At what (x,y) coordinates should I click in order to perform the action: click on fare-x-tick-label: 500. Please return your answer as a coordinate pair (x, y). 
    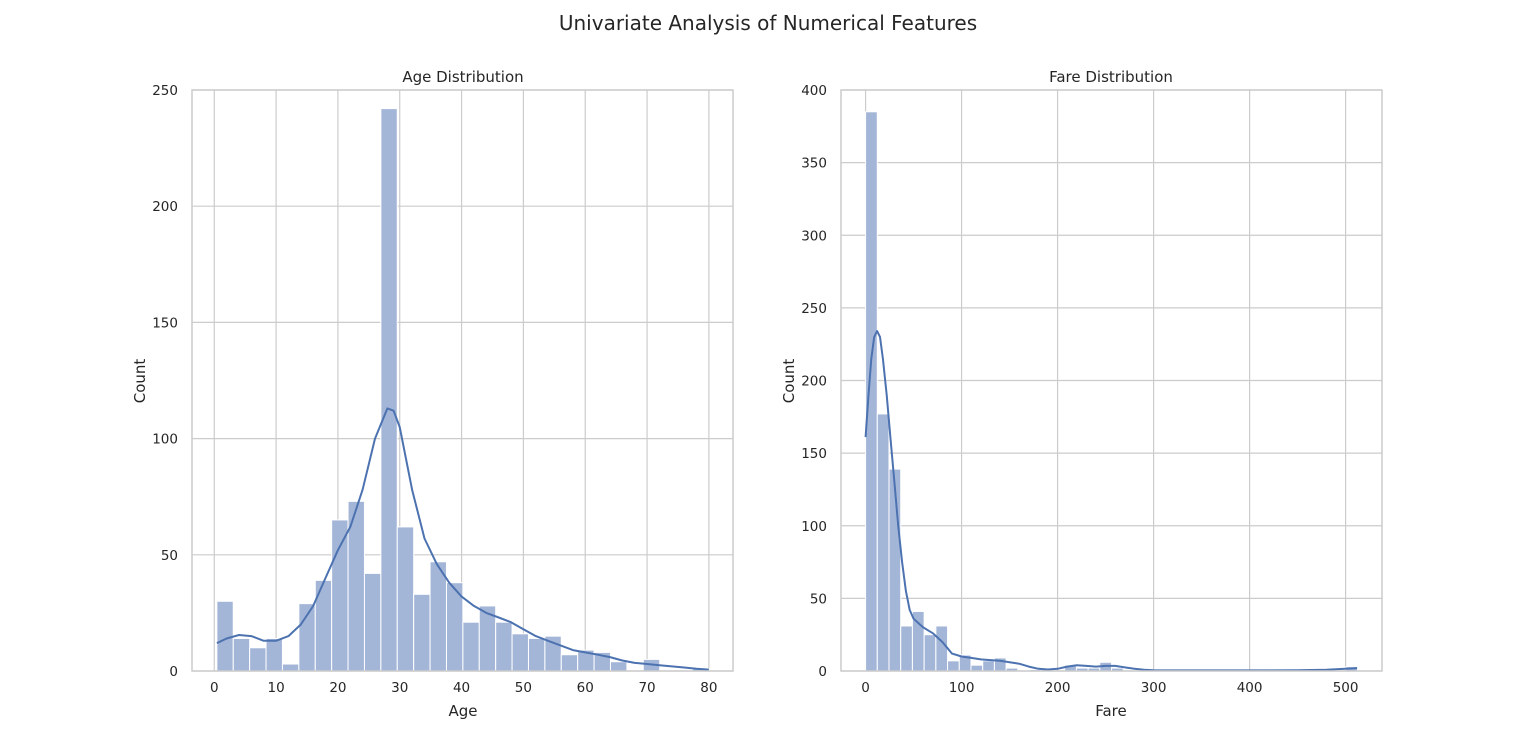
    Looking at the image, I should click on (1346, 688).